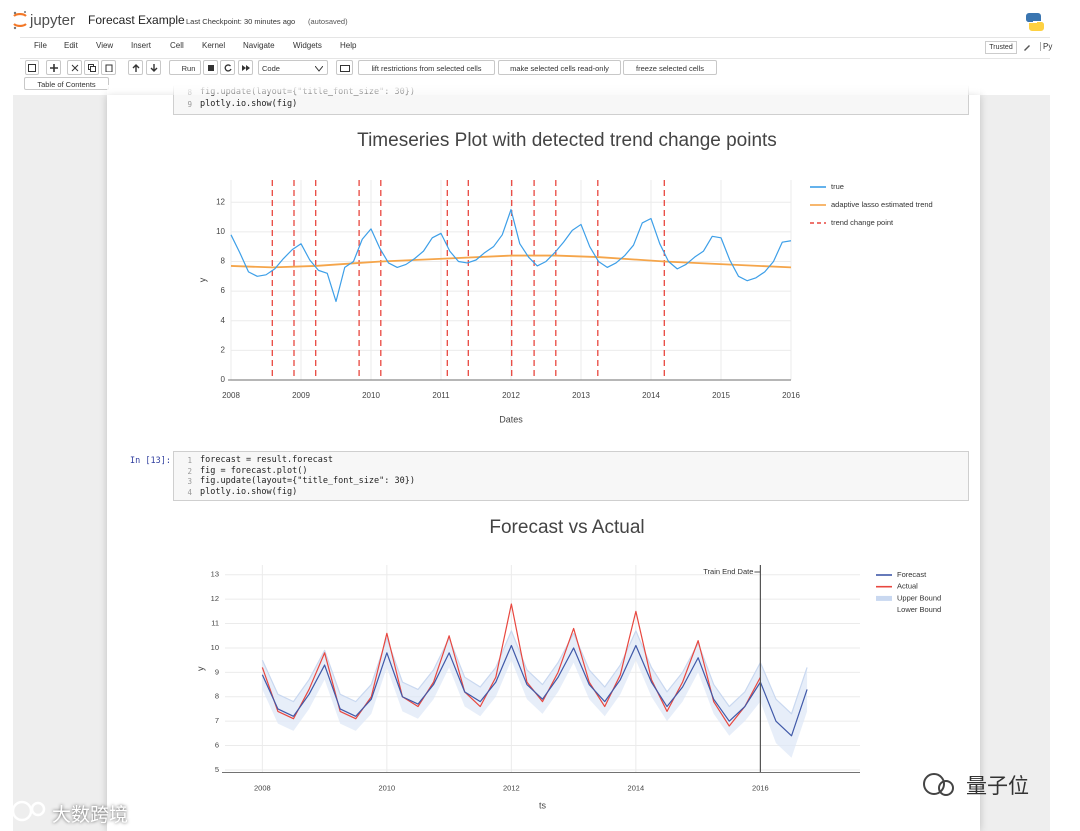  Describe the element at coordinates (344, 67) in the screenshot. I see `keyboard-button` at that location.